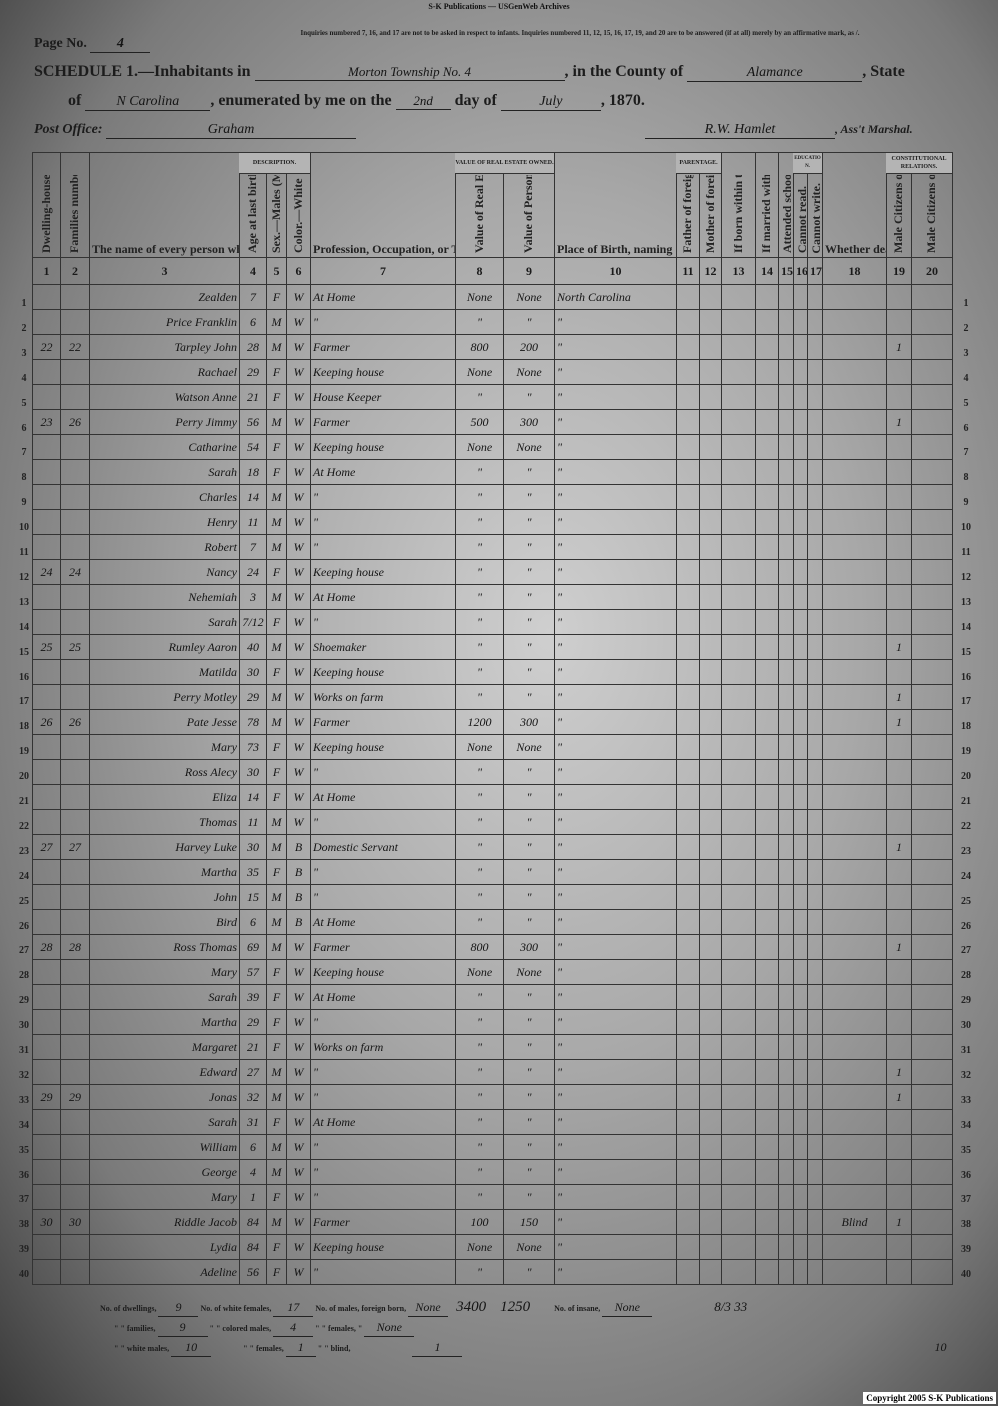 Image resolution: width=998 pixels, height=1406 pixels. I want to click on line-number-left: 13, so click(24, 602).